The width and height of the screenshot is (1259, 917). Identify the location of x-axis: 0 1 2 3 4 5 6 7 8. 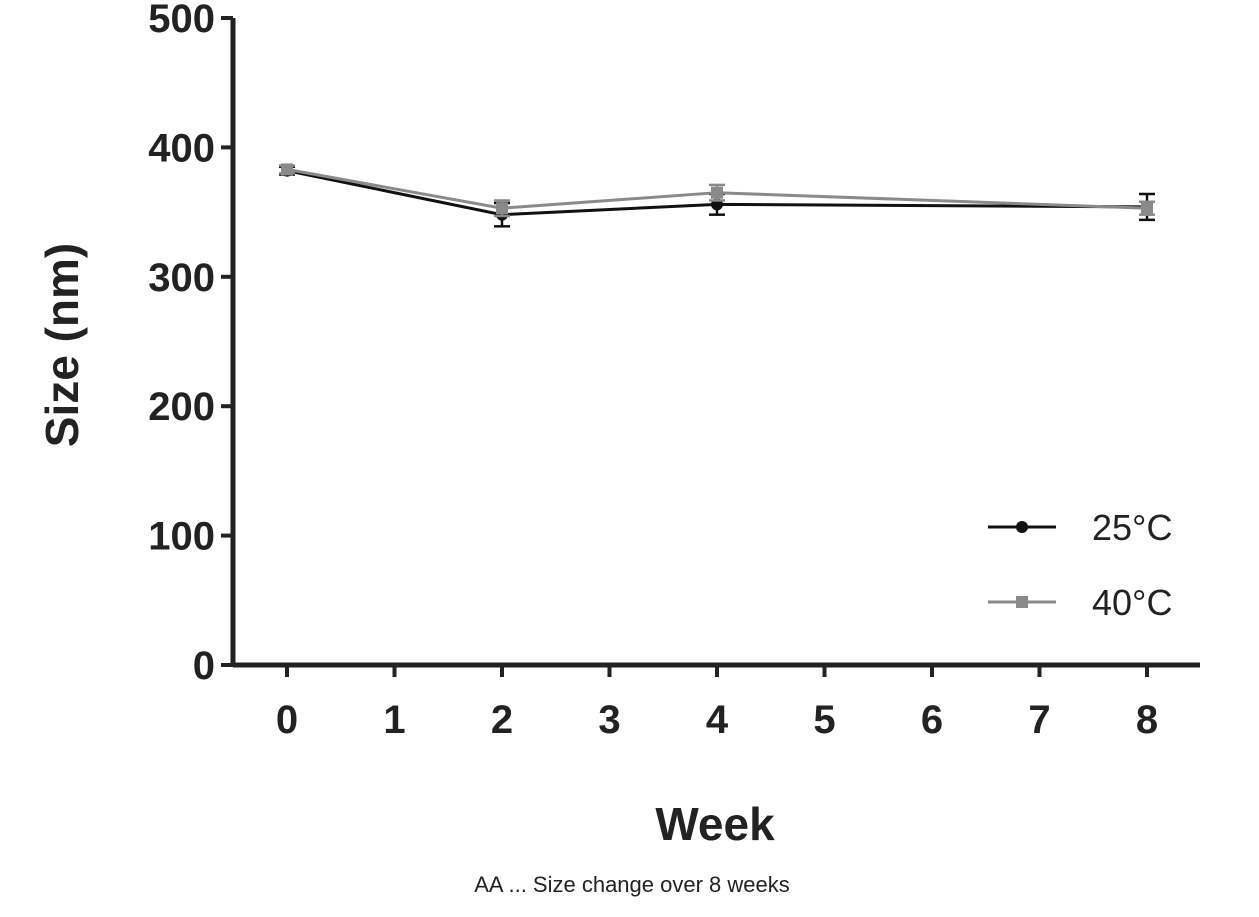
(716, 702).